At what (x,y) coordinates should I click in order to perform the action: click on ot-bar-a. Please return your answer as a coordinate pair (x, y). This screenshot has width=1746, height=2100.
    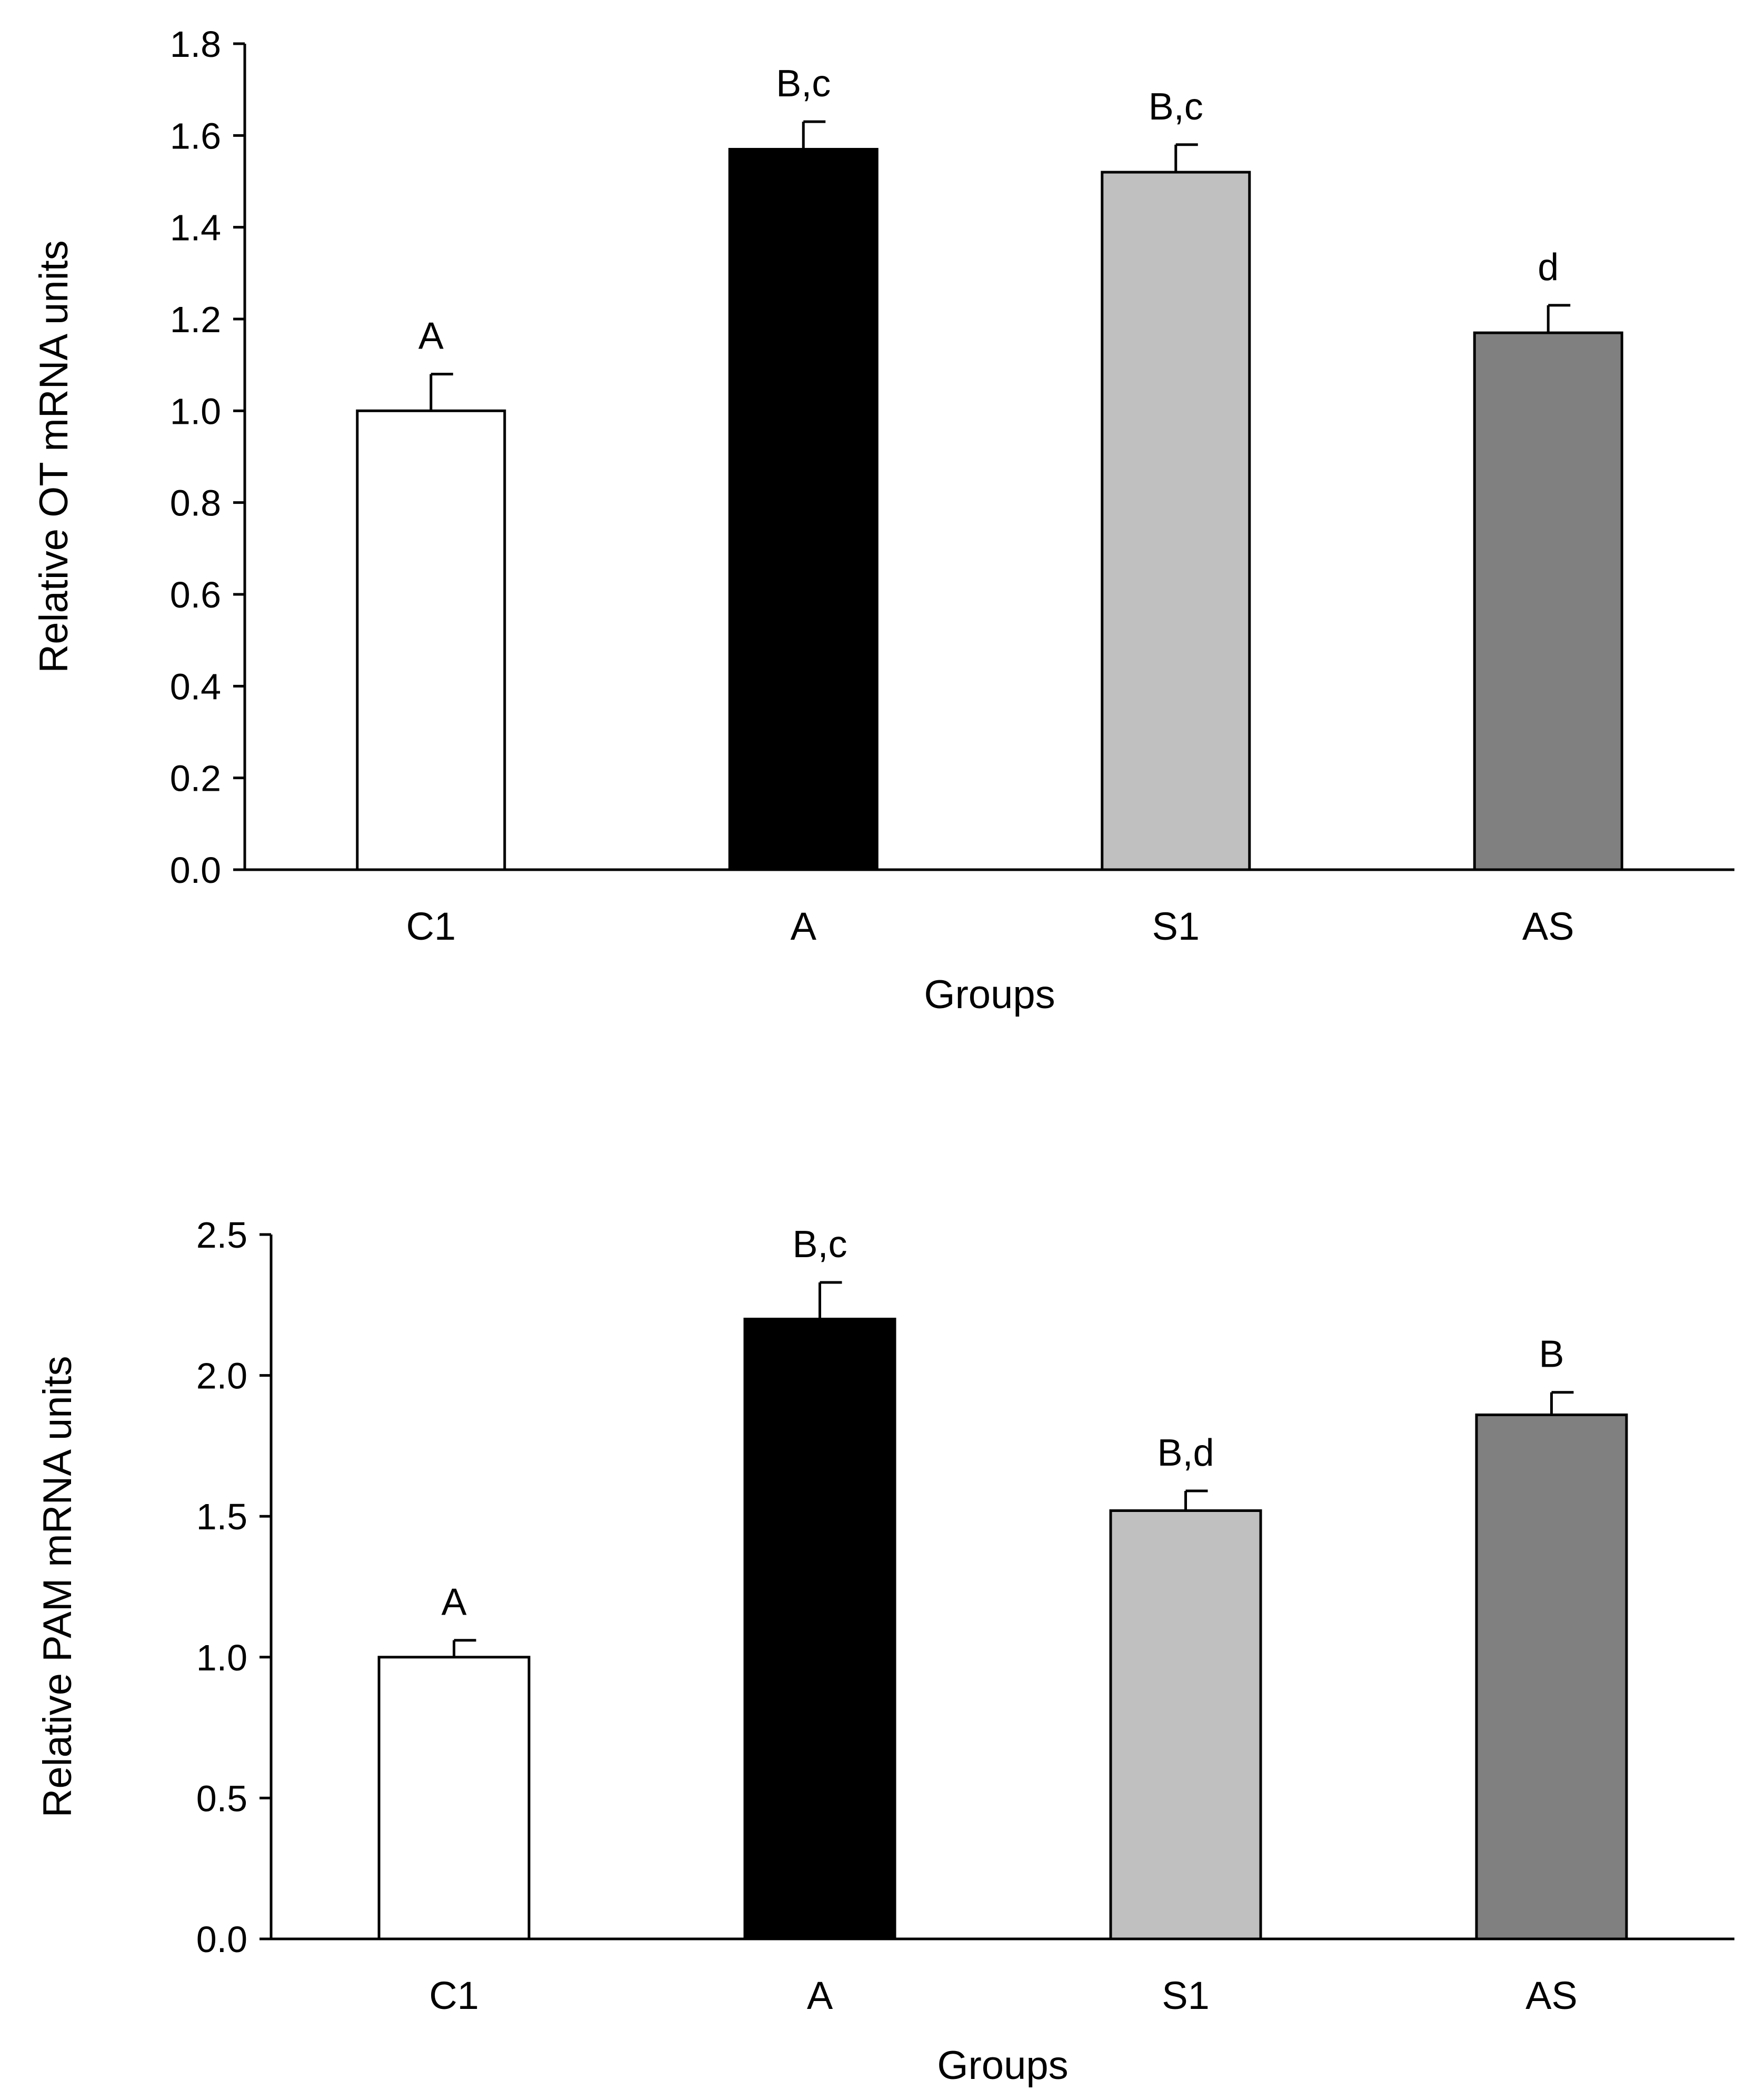
    Looking at the image, I should click on (804, 509).